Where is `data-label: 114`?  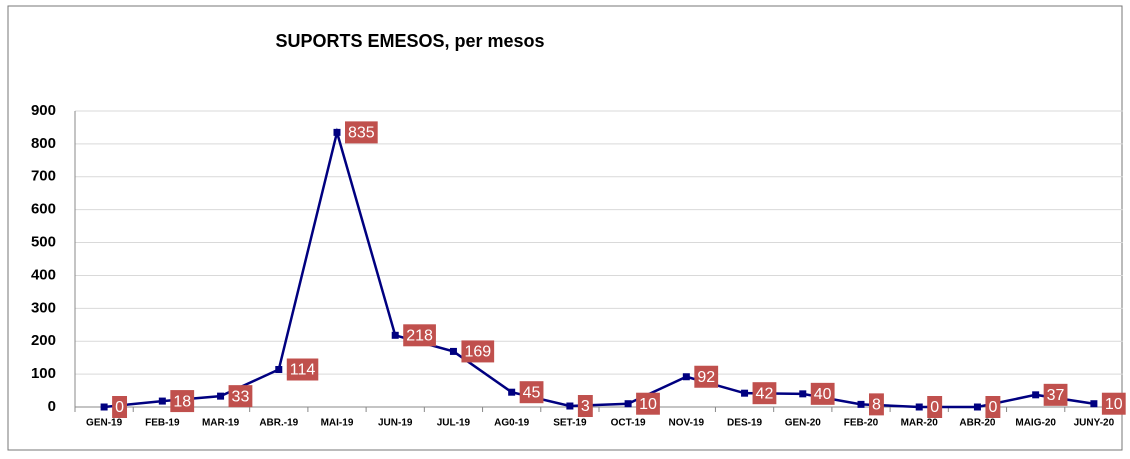
data-label: 114 is located at coordinates (303, 370).